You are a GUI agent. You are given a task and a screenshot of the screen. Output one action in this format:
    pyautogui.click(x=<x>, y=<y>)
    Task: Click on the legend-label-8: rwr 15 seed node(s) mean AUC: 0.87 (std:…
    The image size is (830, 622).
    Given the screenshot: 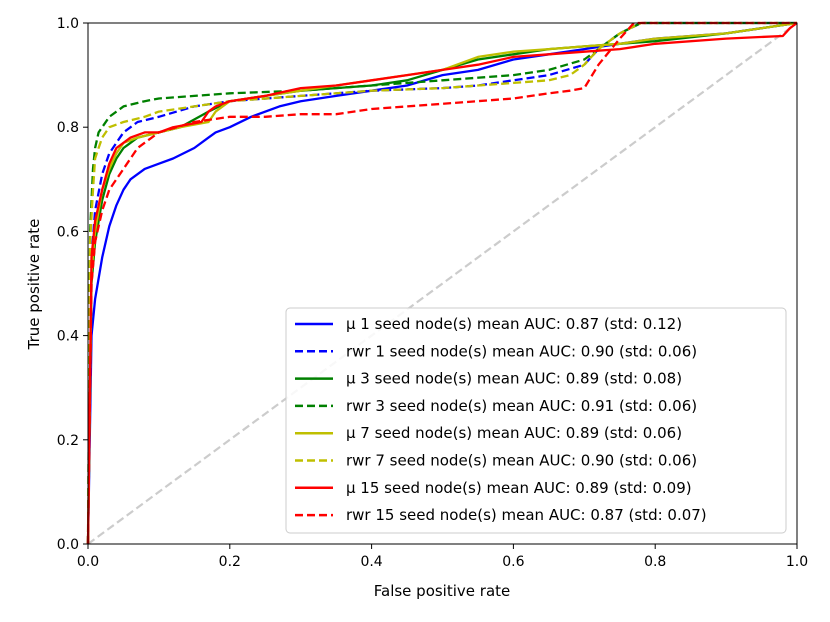 What is the action you would take?
    pyautogui.click(x=526, y=515)
    